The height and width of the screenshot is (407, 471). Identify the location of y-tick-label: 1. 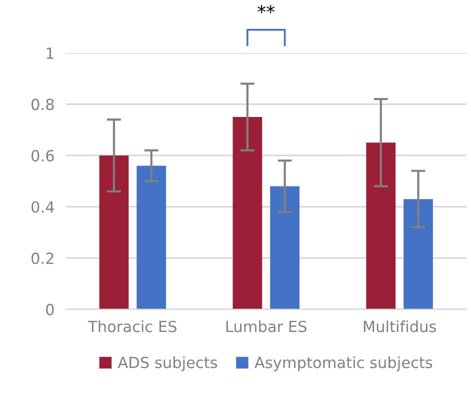
(50, 53).